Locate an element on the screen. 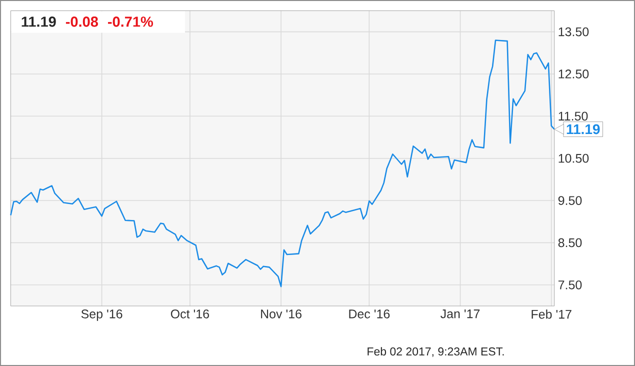  y-tick-label: 10.50 is located at coordinates (573, 158).